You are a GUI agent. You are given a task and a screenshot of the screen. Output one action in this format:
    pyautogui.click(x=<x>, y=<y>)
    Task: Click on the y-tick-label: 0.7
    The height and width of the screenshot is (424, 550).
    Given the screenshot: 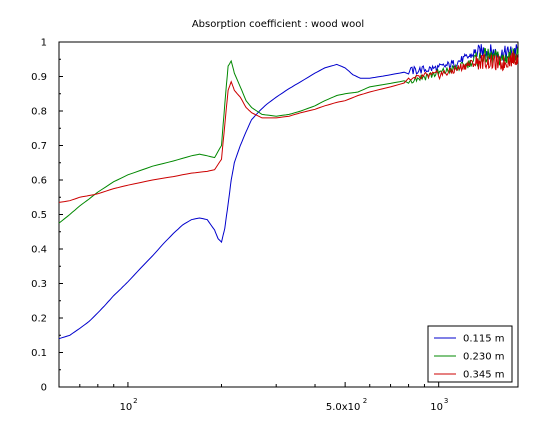 What is the action you would take?
    pyautogui.click(x=39, y=146)
    